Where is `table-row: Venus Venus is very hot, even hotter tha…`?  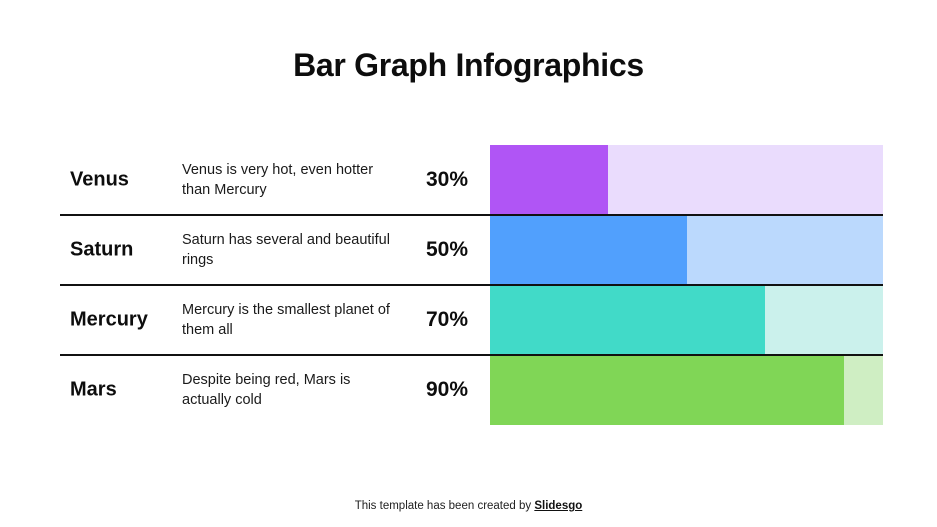 table-row: Venus Venus is very hot, even hotter tha… is located at coordinates (468, 180).